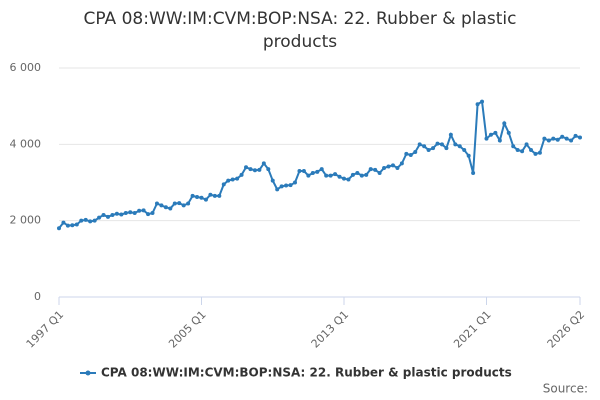  Describe the element at coordinates (566, 329) in the screenshot. I see `x-tick-label: 2026 Q2` at that location.